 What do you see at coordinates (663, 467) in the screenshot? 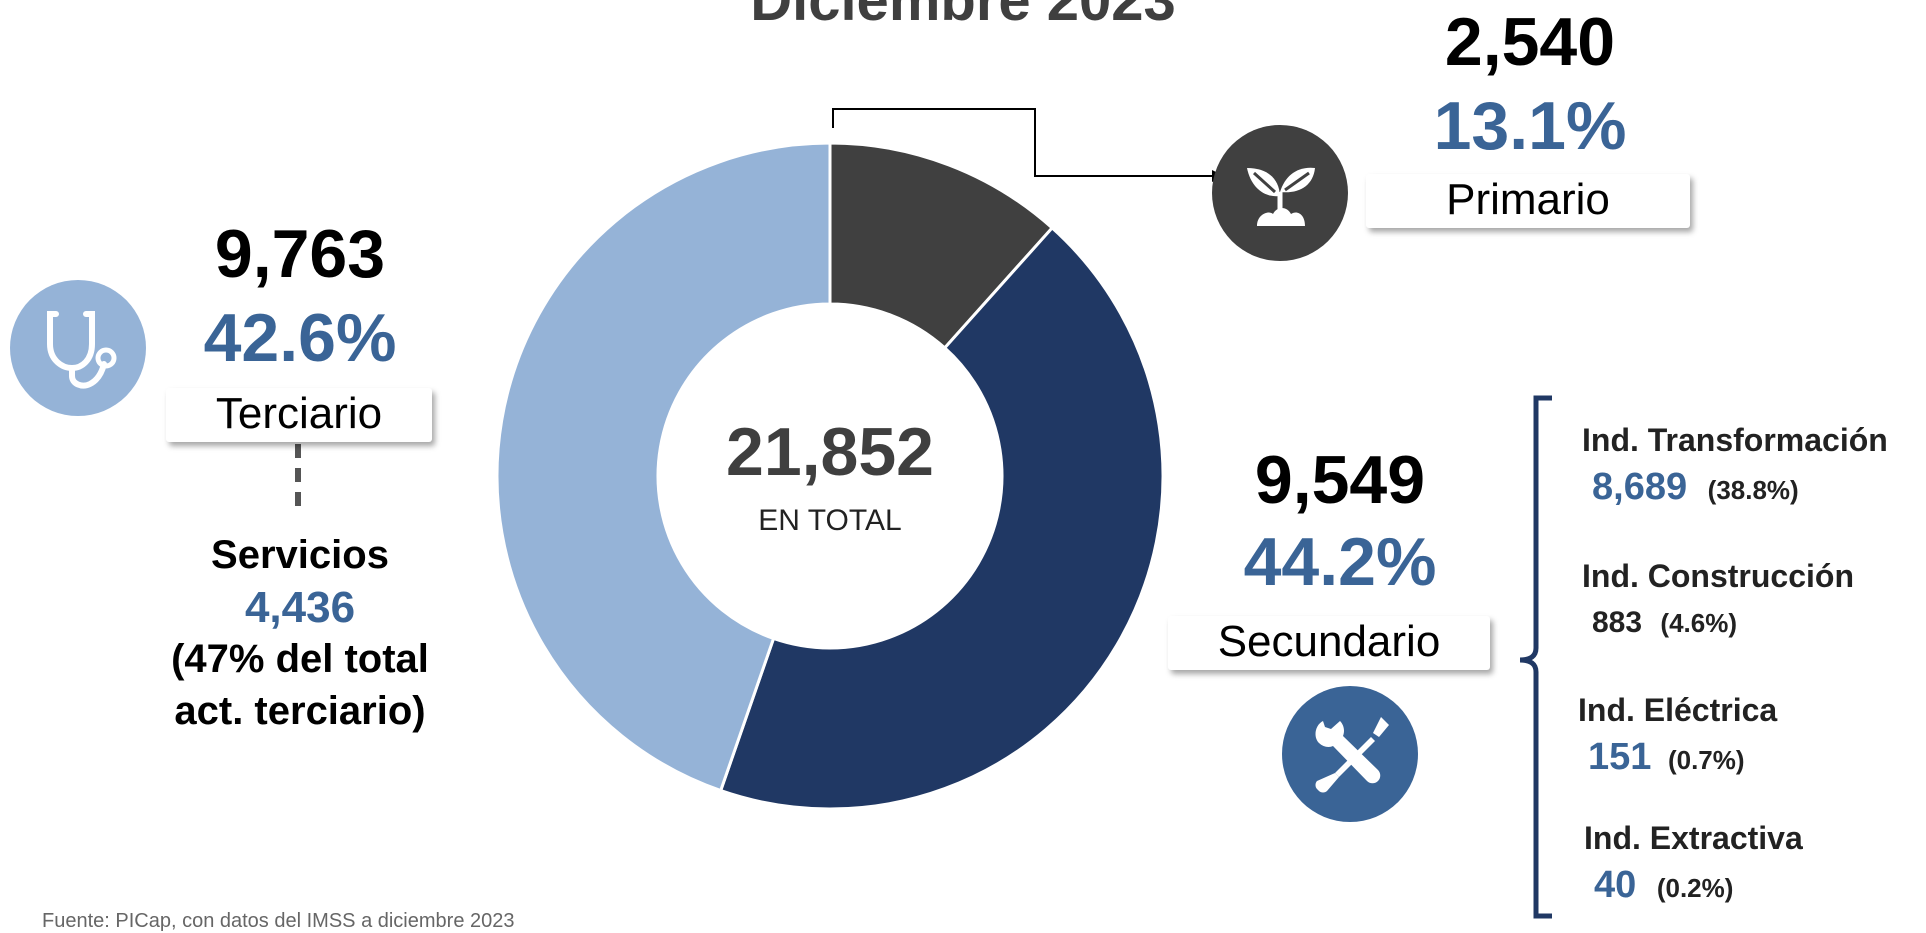
I see `donut-slice-terciario` at bounding box center [663, 467].